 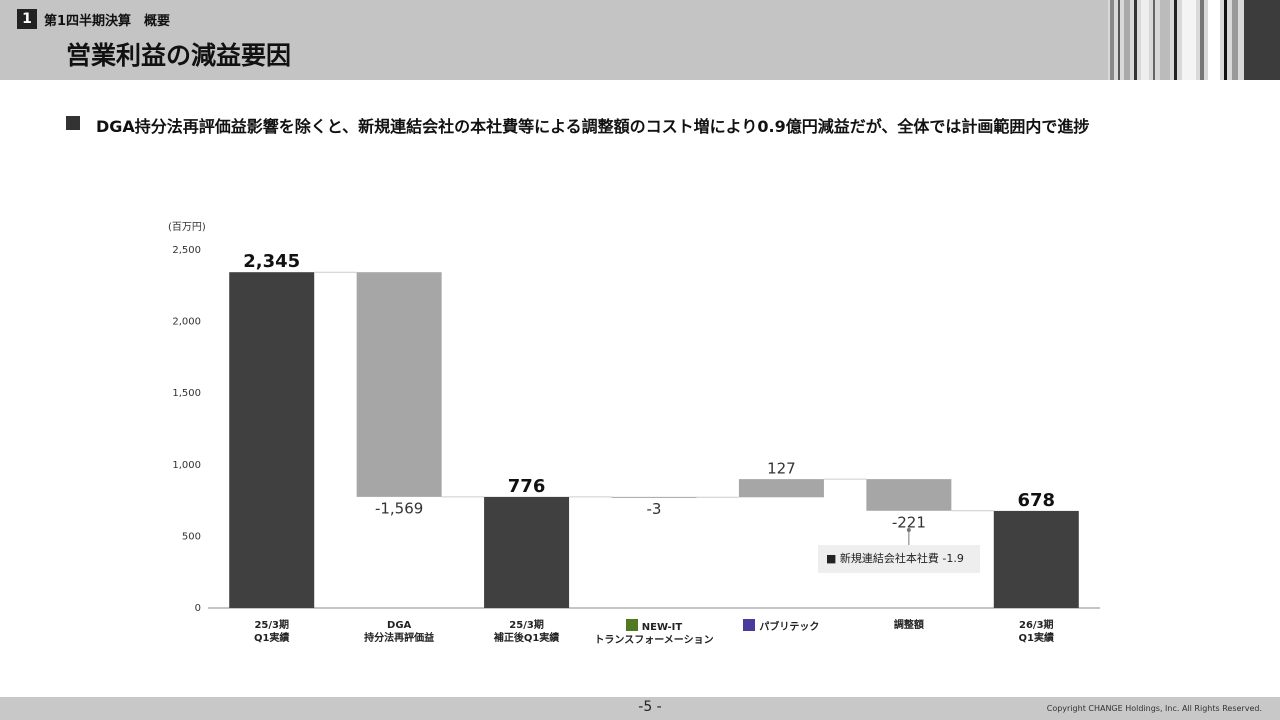 I want to click on callout-box, so click(x=899, y=559).